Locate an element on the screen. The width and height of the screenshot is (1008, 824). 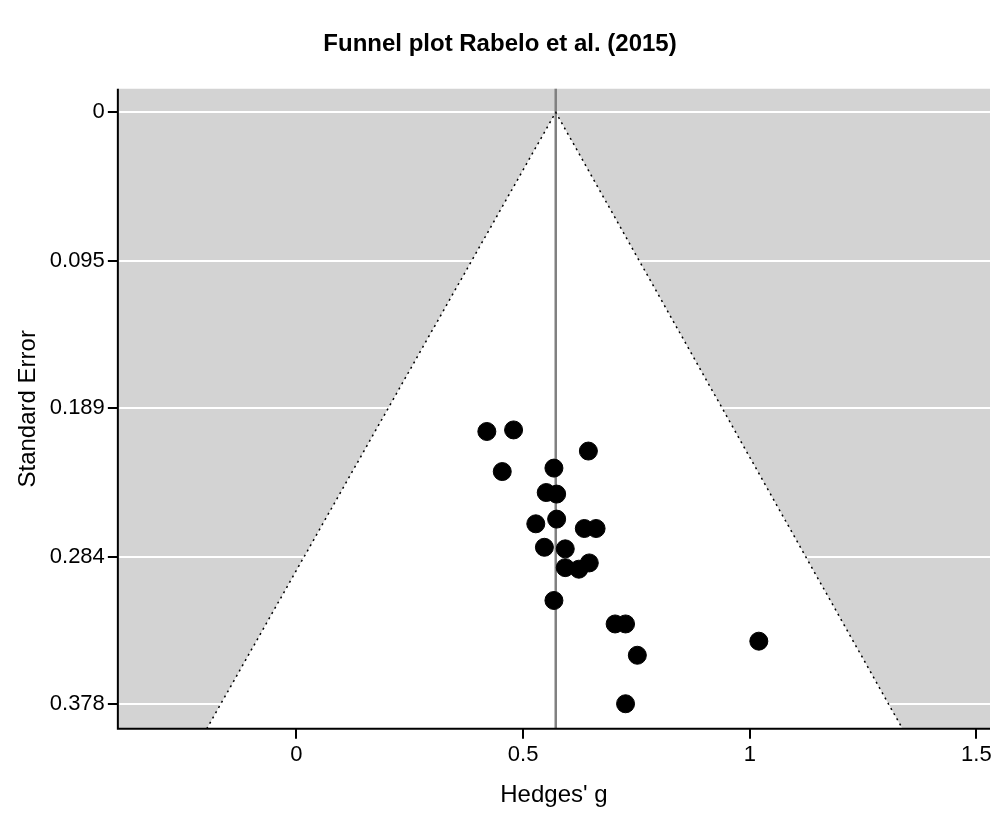
x-tick-label: 1 is located at coordinates (749, 754).